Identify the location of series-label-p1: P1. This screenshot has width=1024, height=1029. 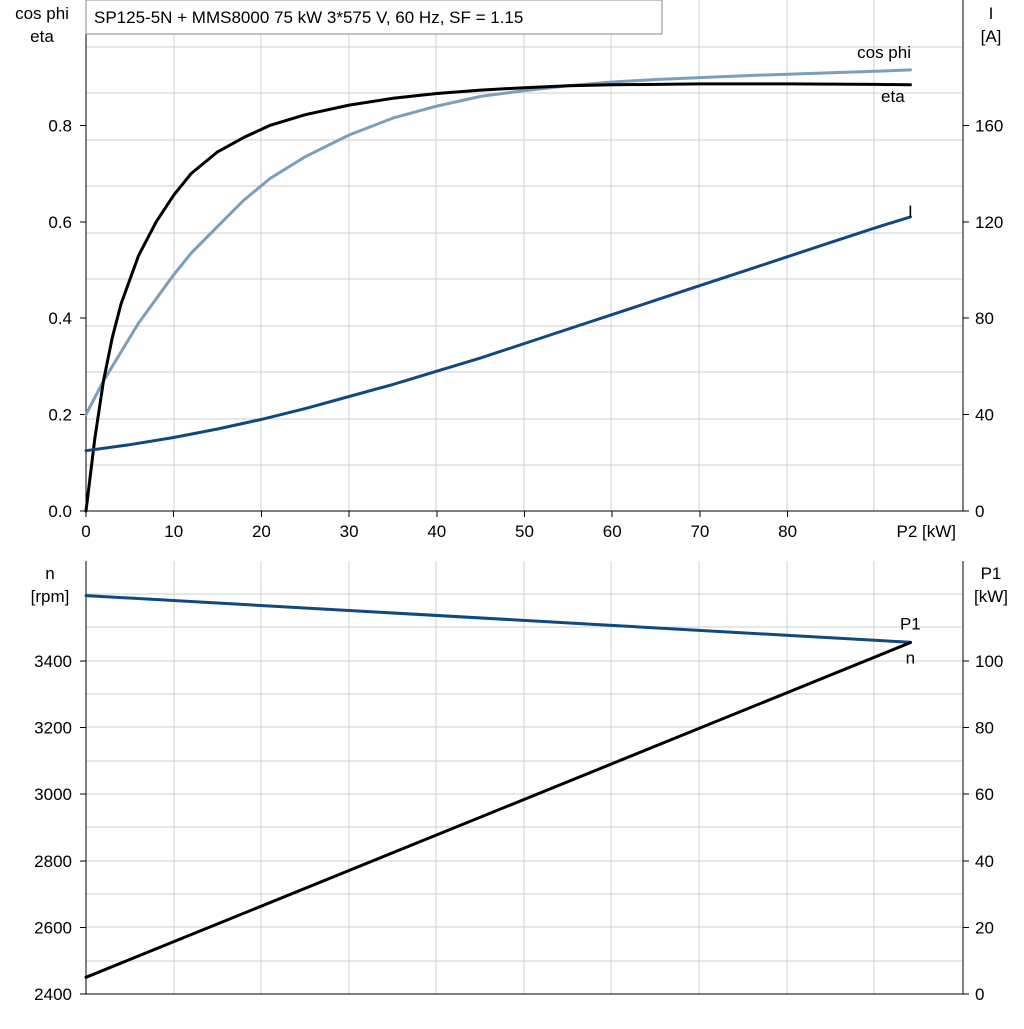
(910, 623).